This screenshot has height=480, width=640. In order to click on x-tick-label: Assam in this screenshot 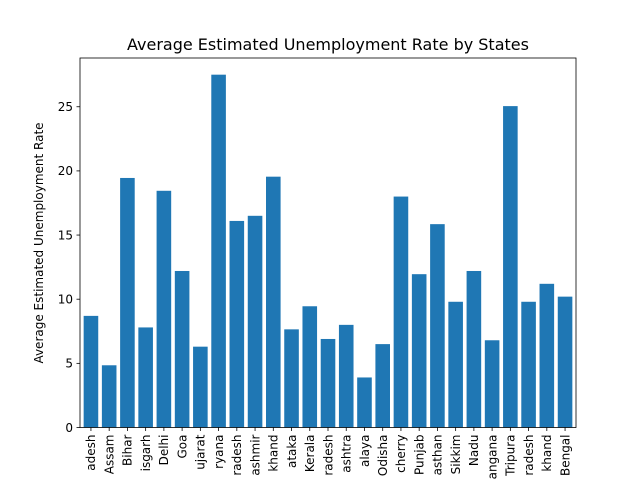, I will do `click(109, 455)`.